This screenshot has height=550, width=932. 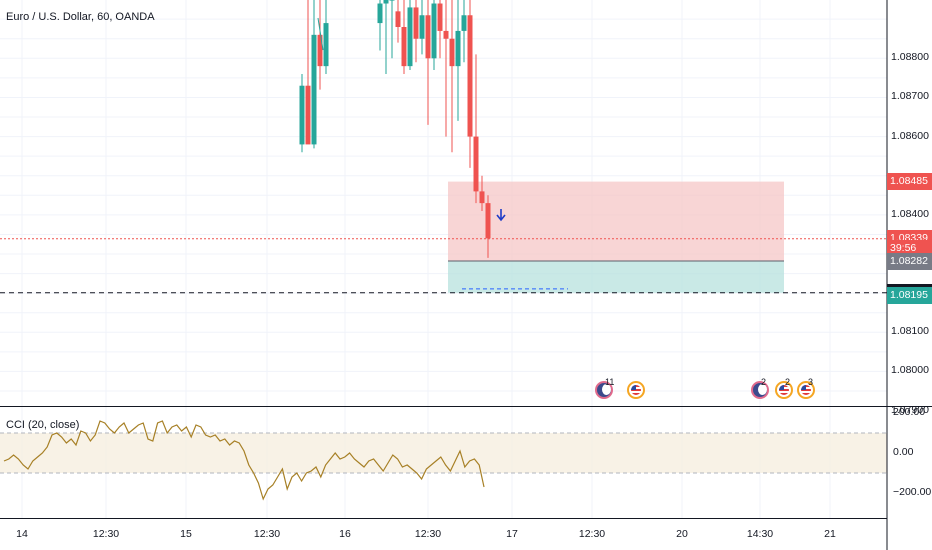 I want to click on price-tick-label: 1.08400, so click(x=910, y=213).